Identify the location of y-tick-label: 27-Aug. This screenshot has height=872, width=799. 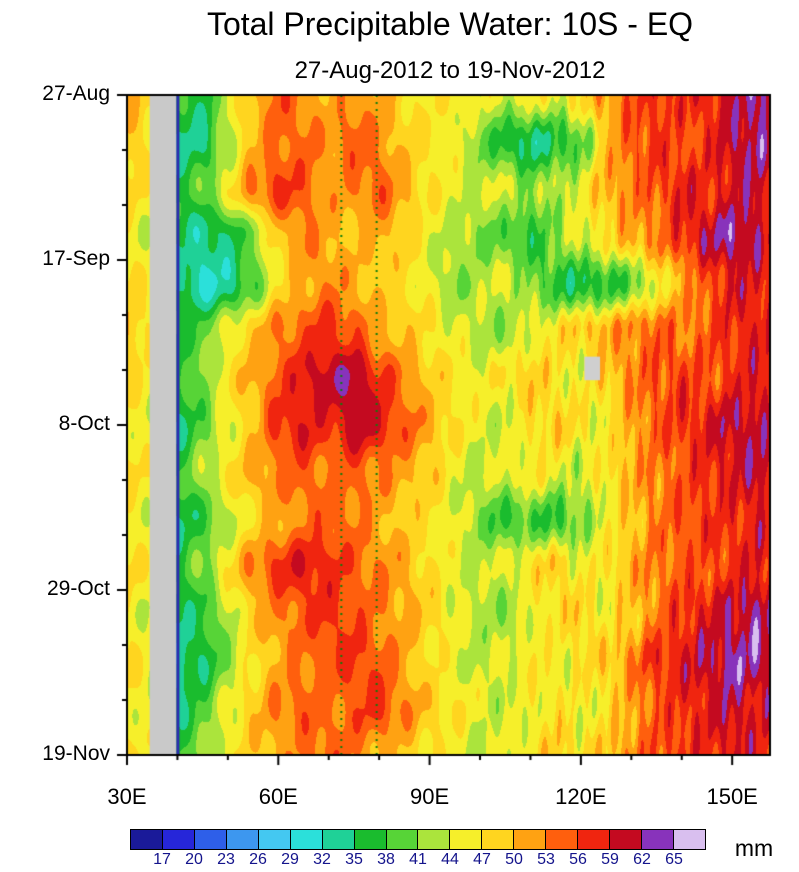
(76, 93).